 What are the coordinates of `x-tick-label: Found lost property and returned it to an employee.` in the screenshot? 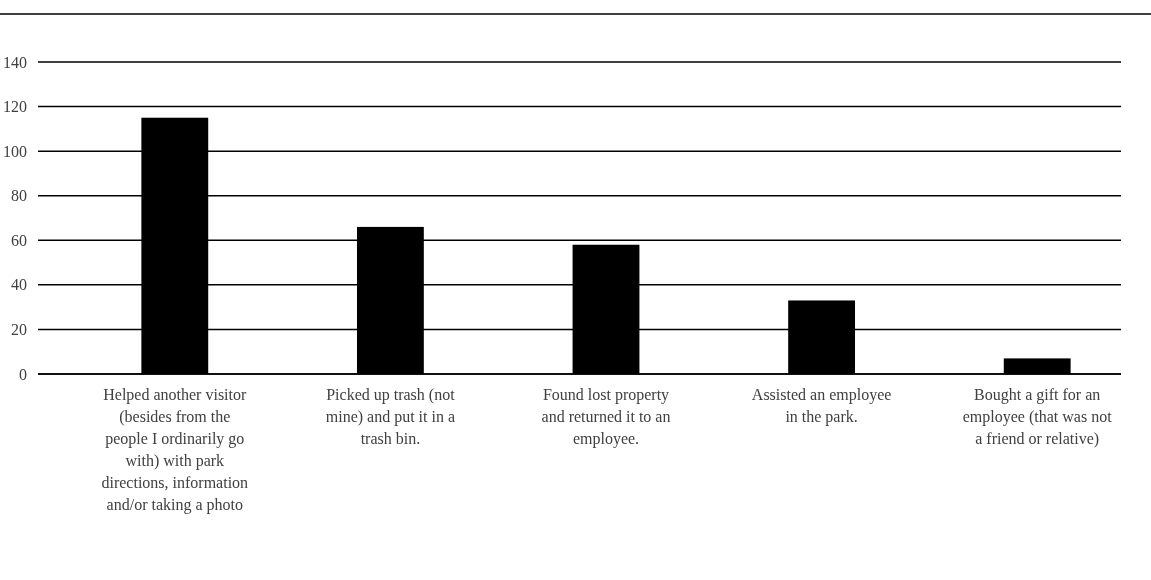 It's located at (606, 417).